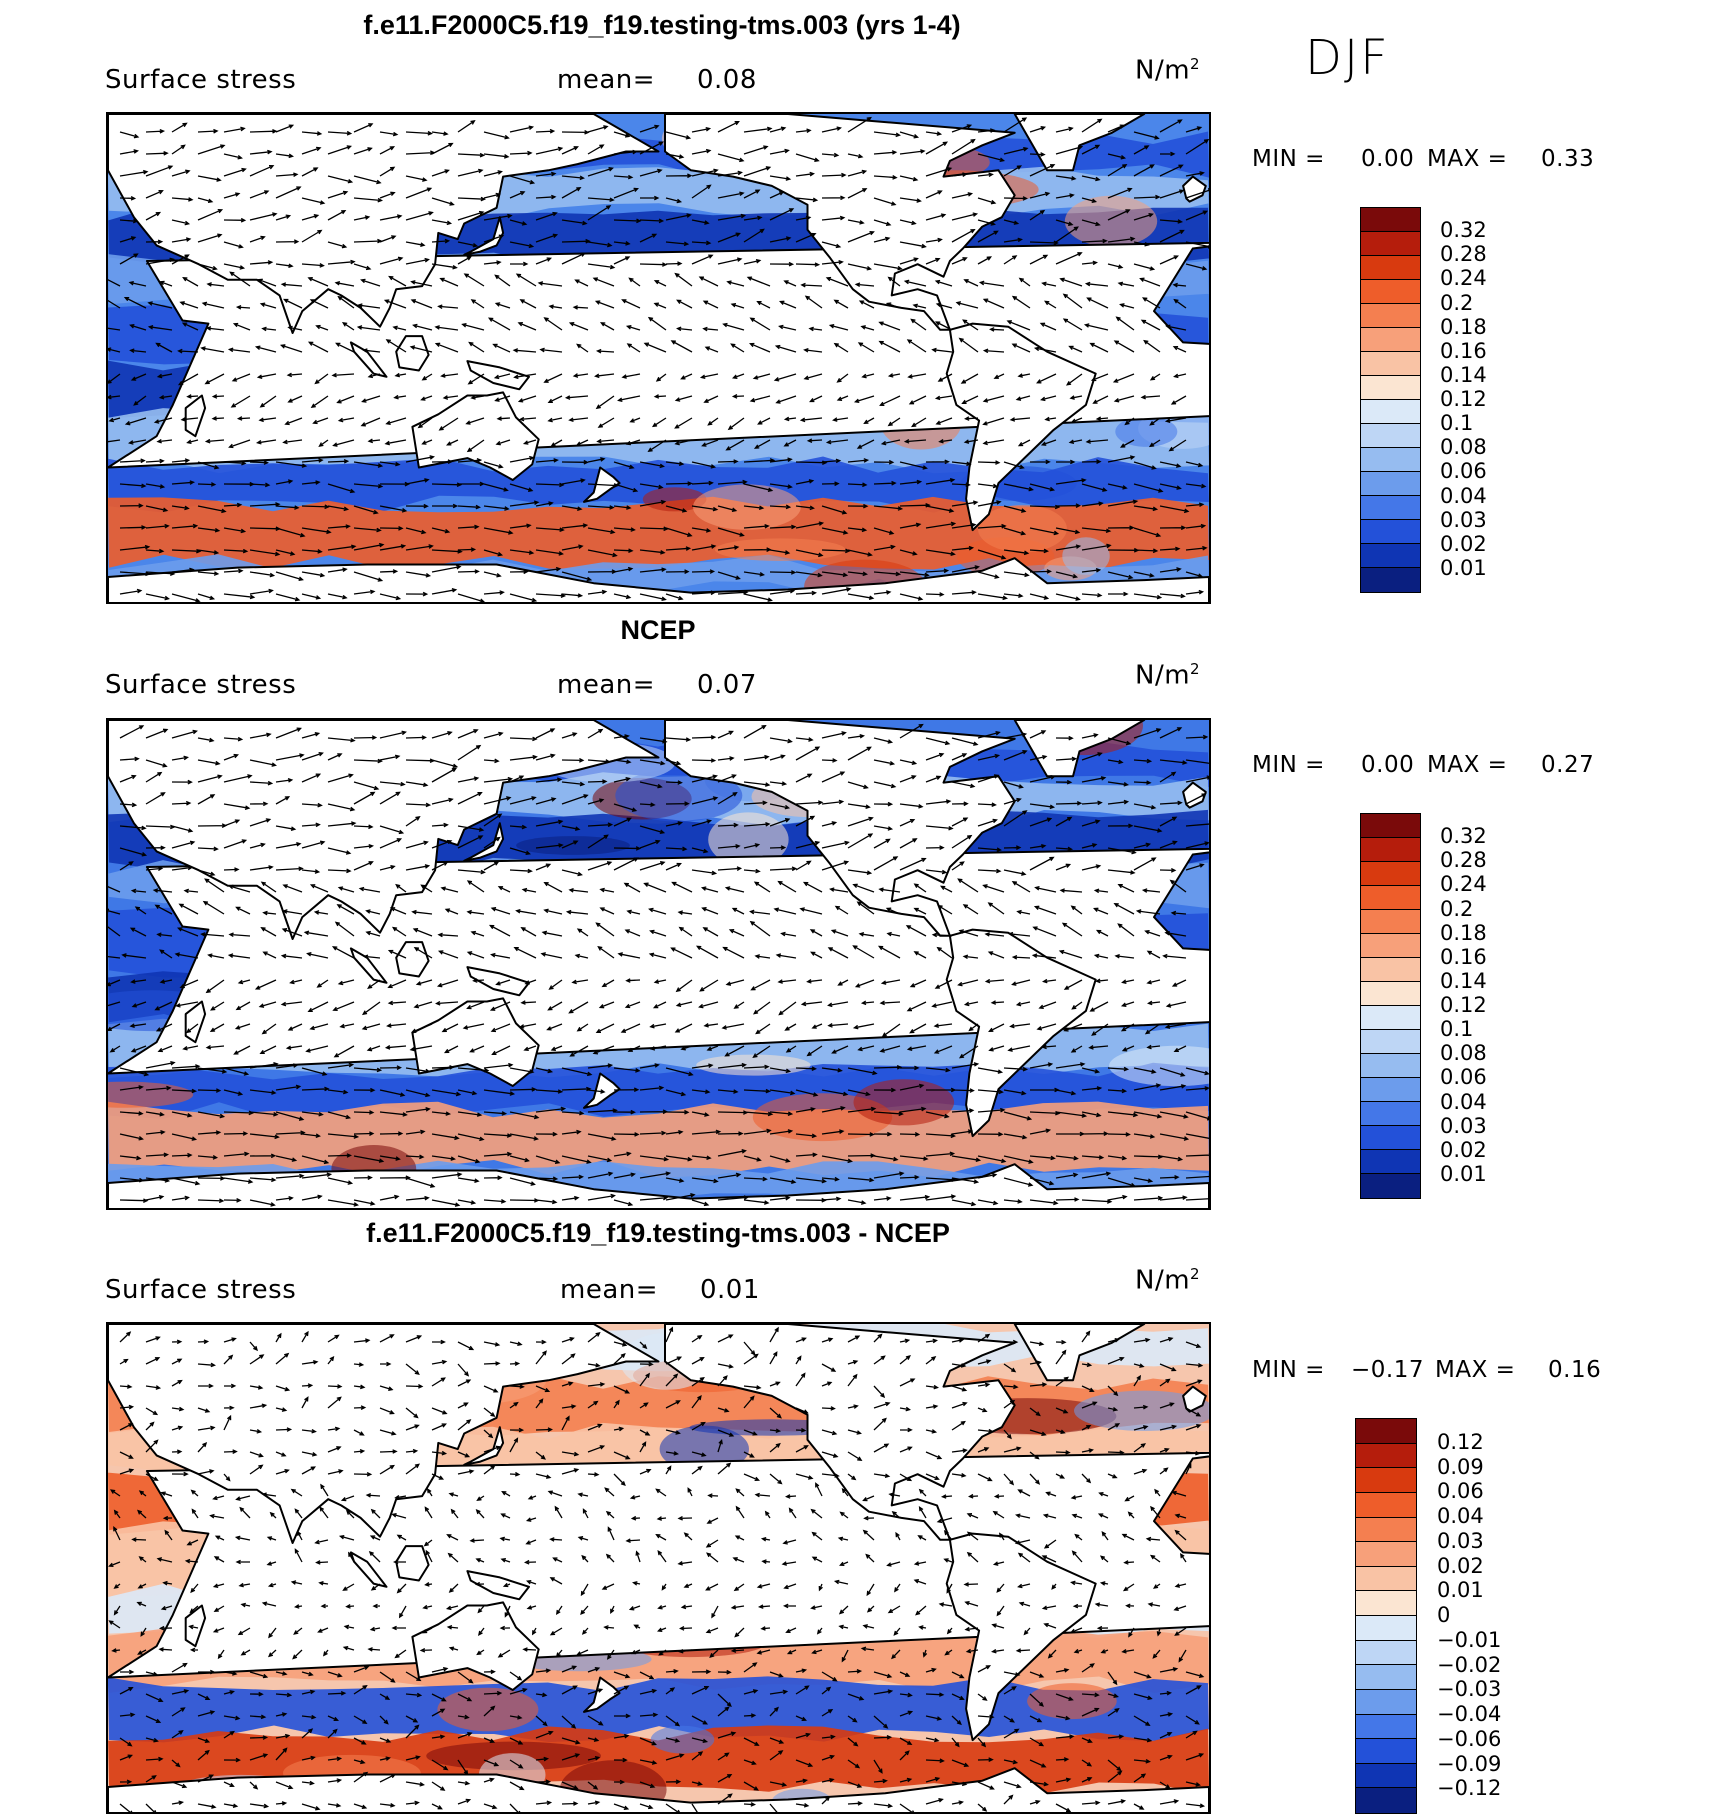 Image resolution: width=1710 pixels, height=1819 pixels. What do you see at coordinates (1457, 423) in the screenshot?
I see `colorbar-tick-label: 0.1` at bounding box center [1457, 423].